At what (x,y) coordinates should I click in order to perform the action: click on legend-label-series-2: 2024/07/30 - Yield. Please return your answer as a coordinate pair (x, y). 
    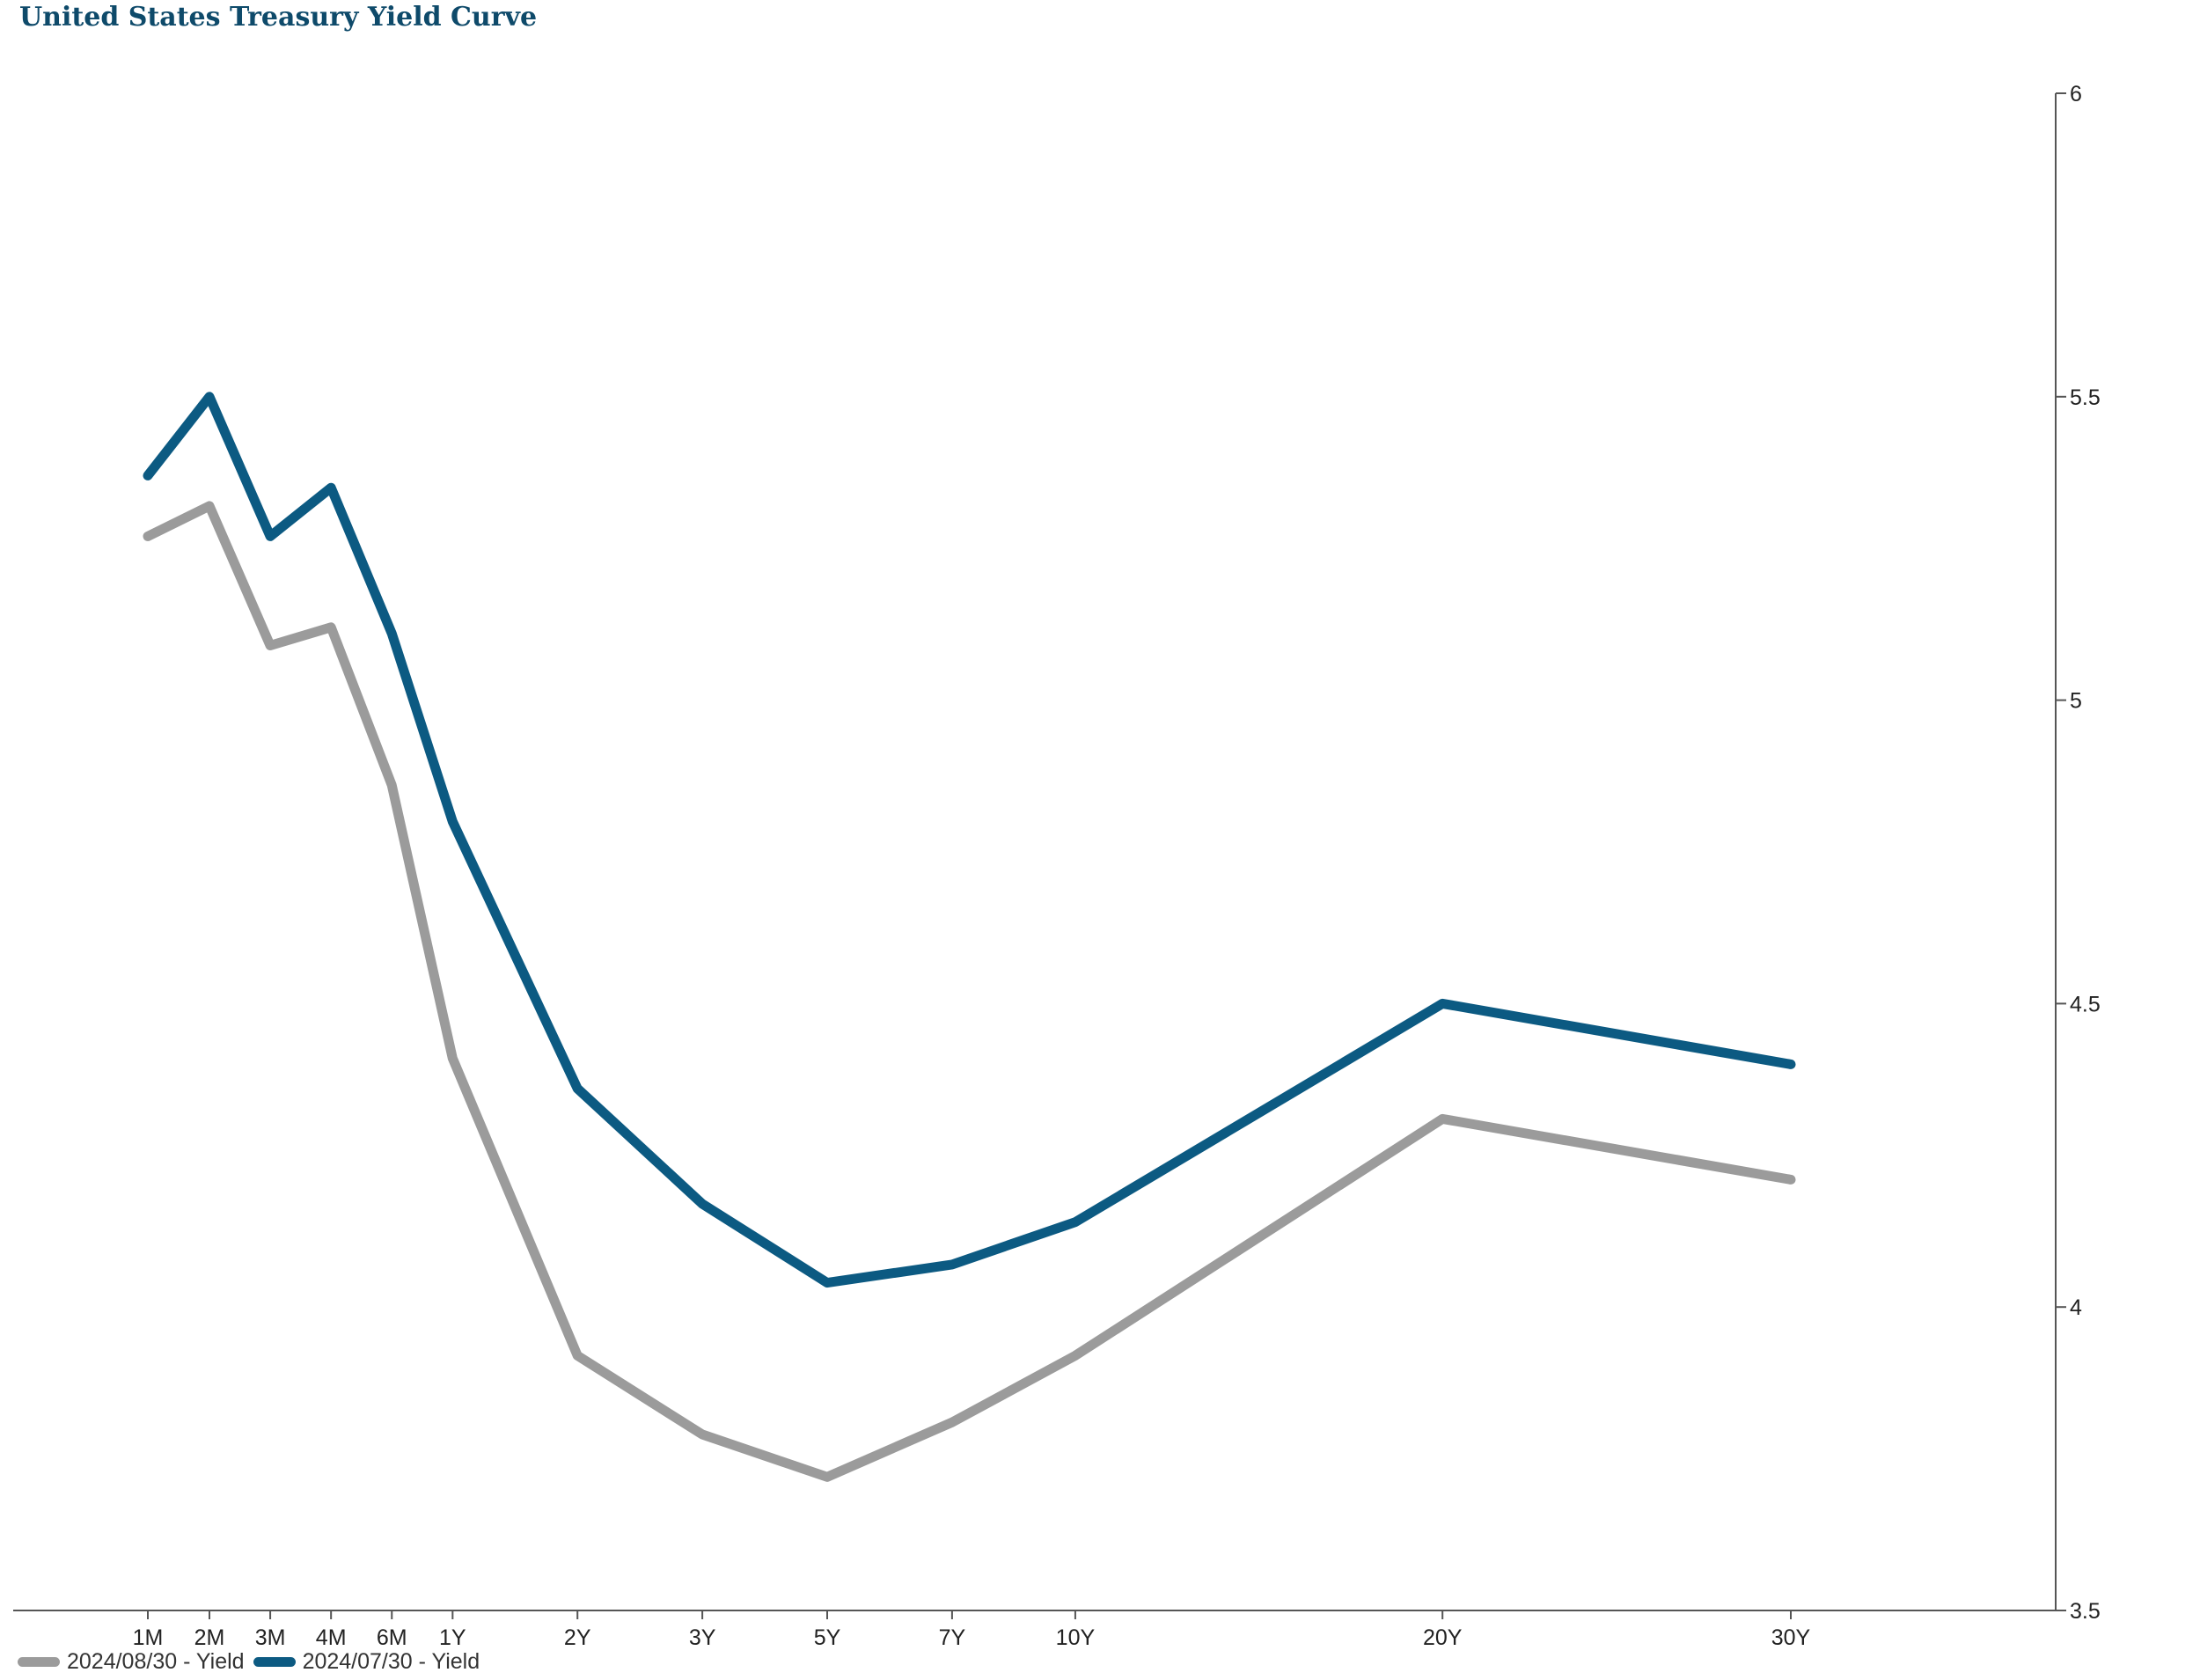
    Looking at the image, I should click on (391, 1661).